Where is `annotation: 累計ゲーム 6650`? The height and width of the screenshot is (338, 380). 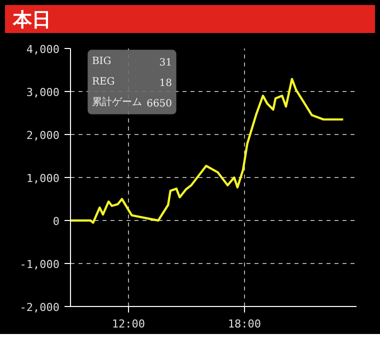 annotation: 累計ゲーム 6650 is located at coordinates (132, 103).